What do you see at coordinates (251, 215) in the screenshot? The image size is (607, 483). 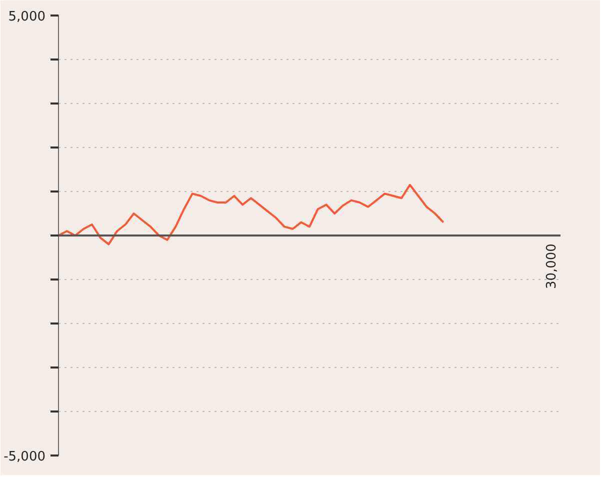 I see `line-series` at bounding box center [251, 215].